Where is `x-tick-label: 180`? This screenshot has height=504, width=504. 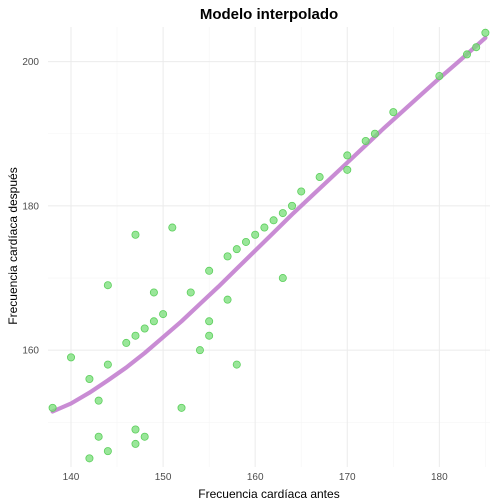
x-tick-label: 180 is located at coordinates (439, 477).